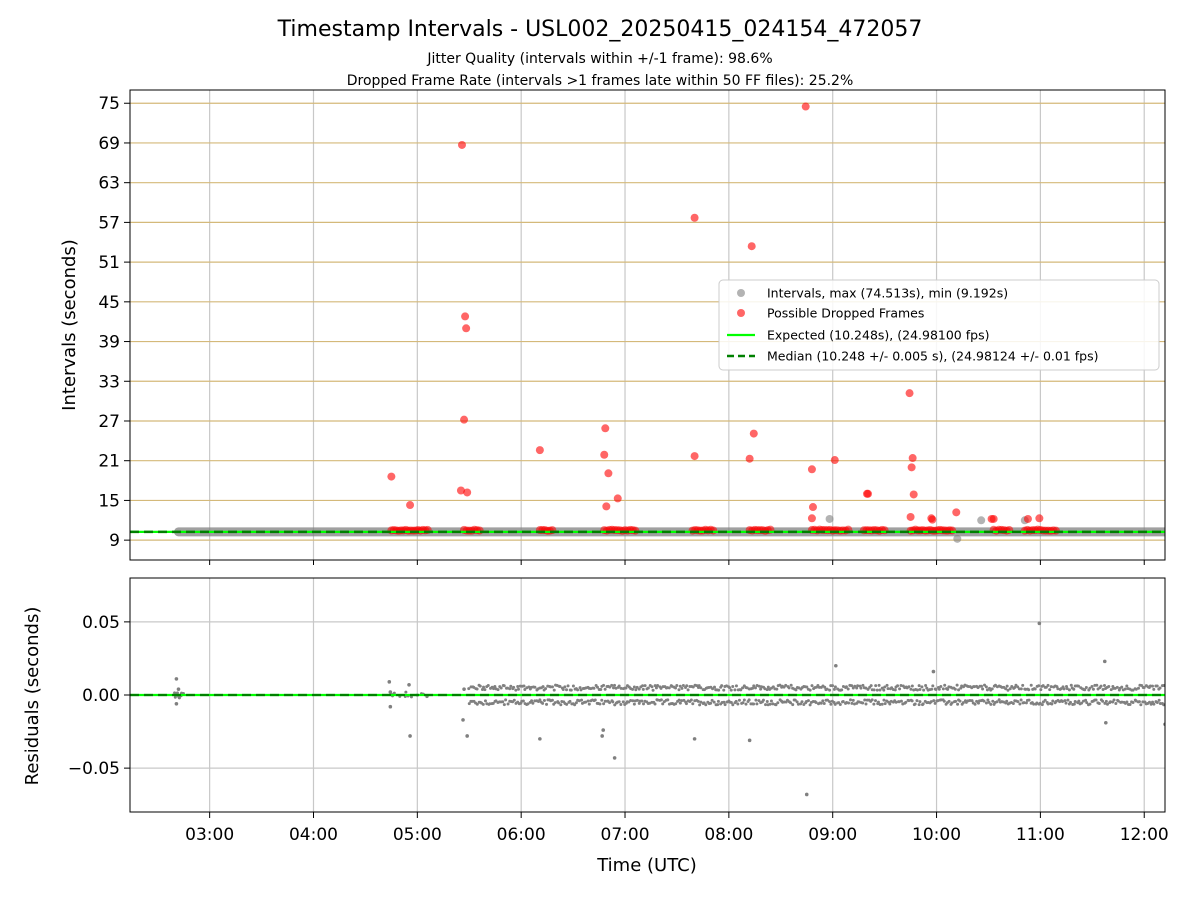  What do you see at coordinates (887, 293) in the screenshot?
I see `legend-entry-label: Intervals, max (74.513s), min (9.192s)` at bounding box center [887, 293].